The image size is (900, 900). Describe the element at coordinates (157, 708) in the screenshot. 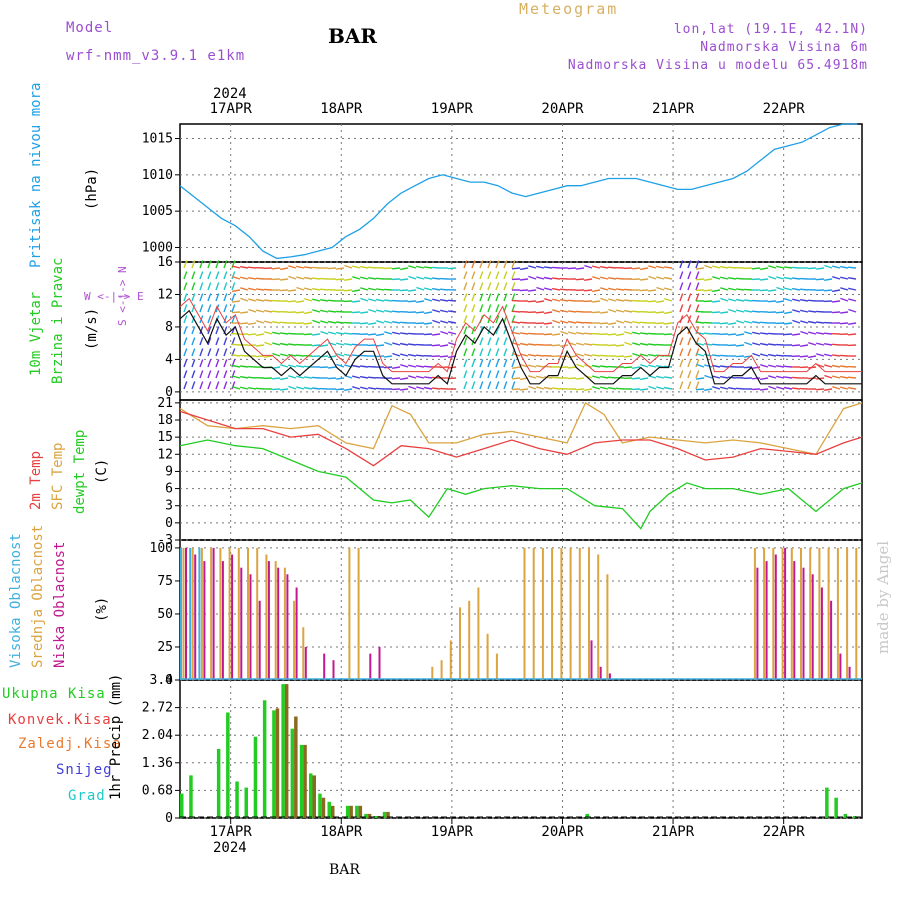

I see `tick-label-precip-4: 2.72` at that location.